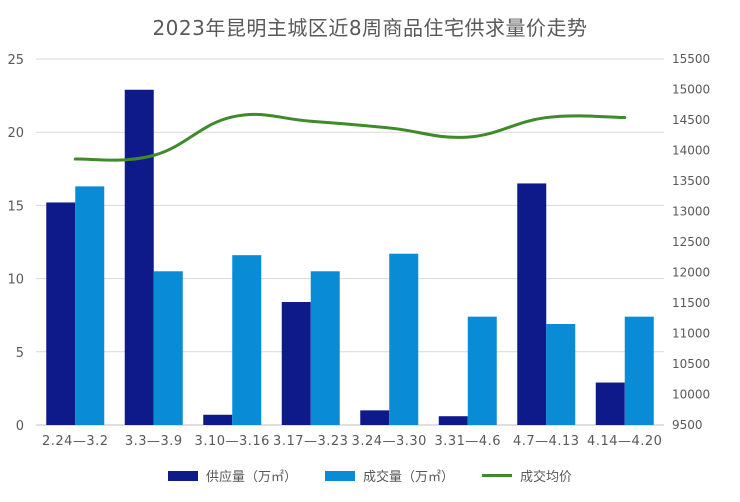  Describe the element at coordinates (15, 206) in the screenshot. I see `y-tick-label-left: 15` at that location.